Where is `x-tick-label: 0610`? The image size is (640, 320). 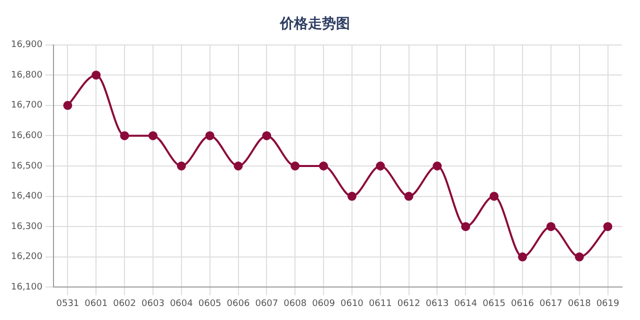
x-tick-label: 0610 is located at coordinates (352, 303).